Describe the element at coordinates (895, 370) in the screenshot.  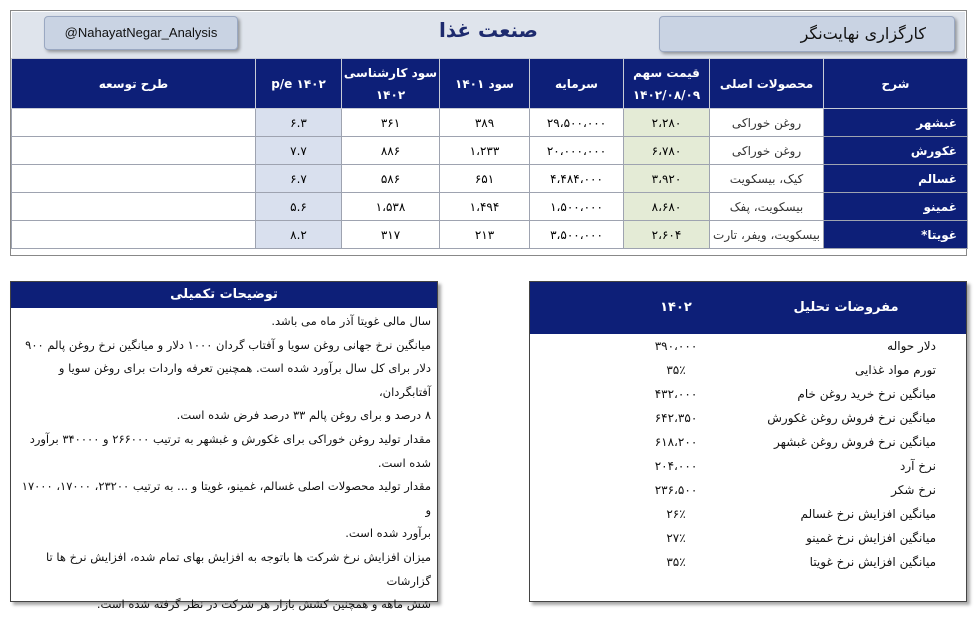
I see `assumption-label: تورم مواد غذایی` at that location.